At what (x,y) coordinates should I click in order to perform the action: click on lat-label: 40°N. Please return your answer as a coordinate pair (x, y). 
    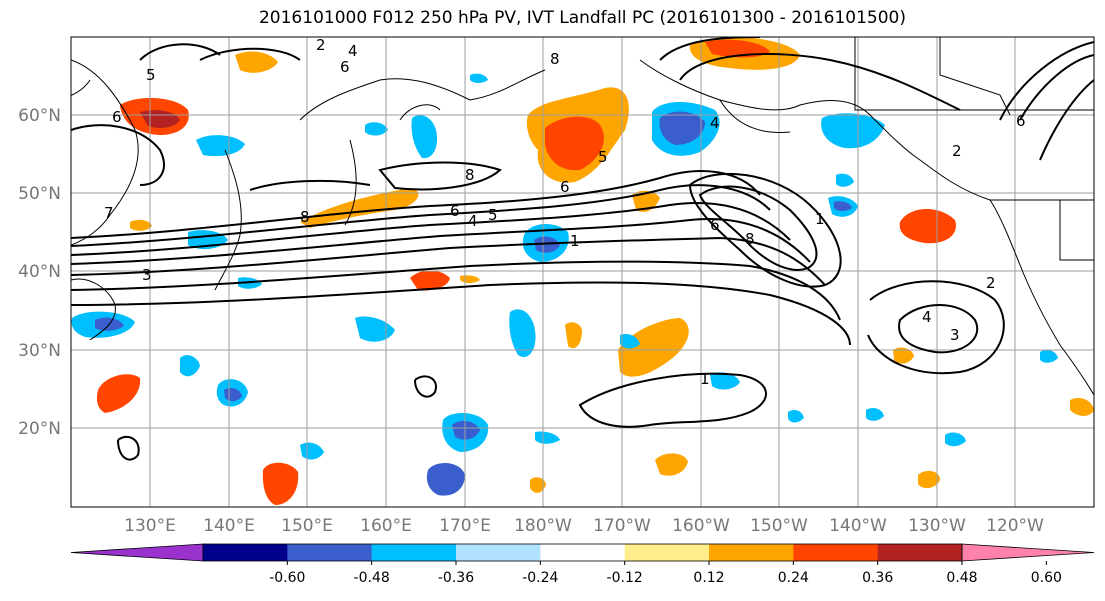
    Looking at the image, I should click on (39, 272).